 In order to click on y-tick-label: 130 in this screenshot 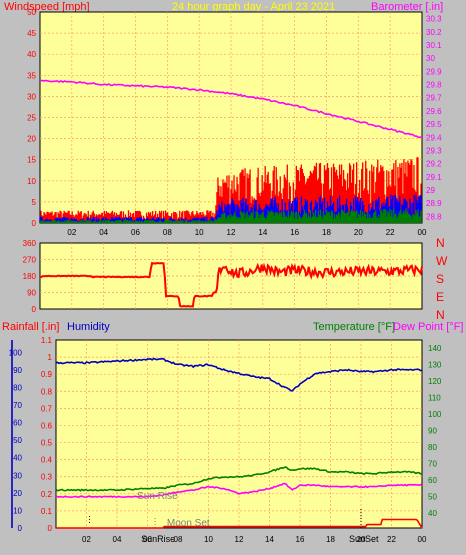, I will do `click(435, 365)`.